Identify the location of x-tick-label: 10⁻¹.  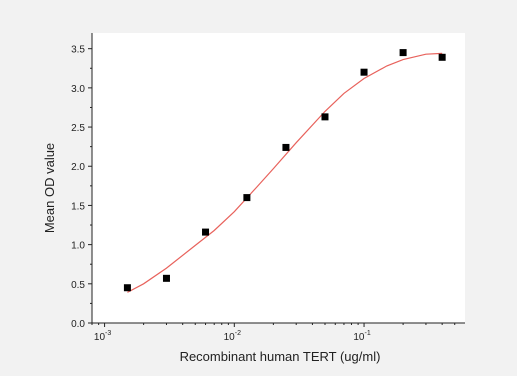
(361, 336).